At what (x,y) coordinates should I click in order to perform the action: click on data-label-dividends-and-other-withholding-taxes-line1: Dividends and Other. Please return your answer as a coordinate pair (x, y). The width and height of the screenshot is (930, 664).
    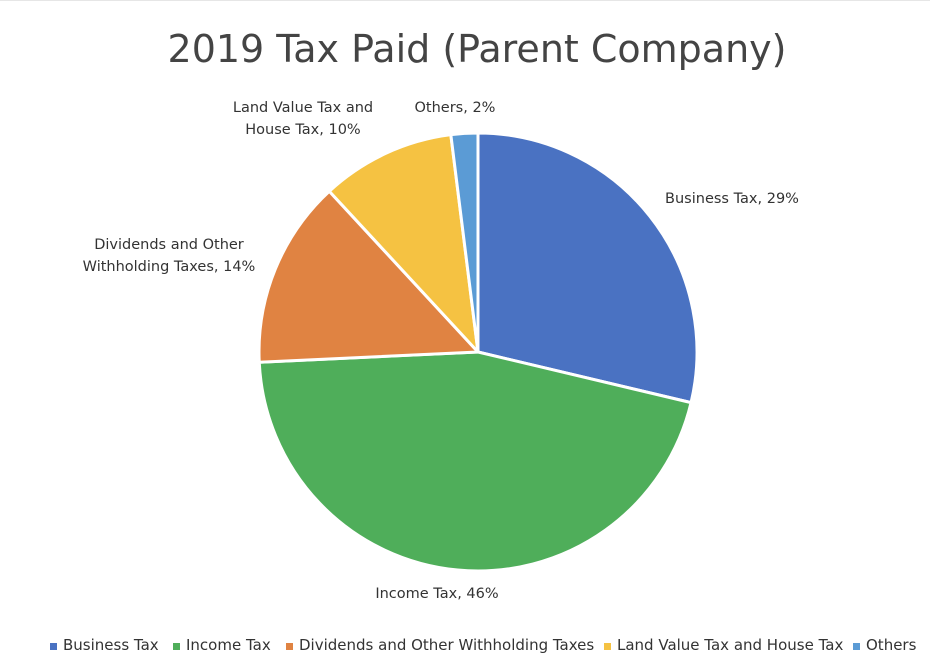
    Looking at the image, I should click on (169, 245).